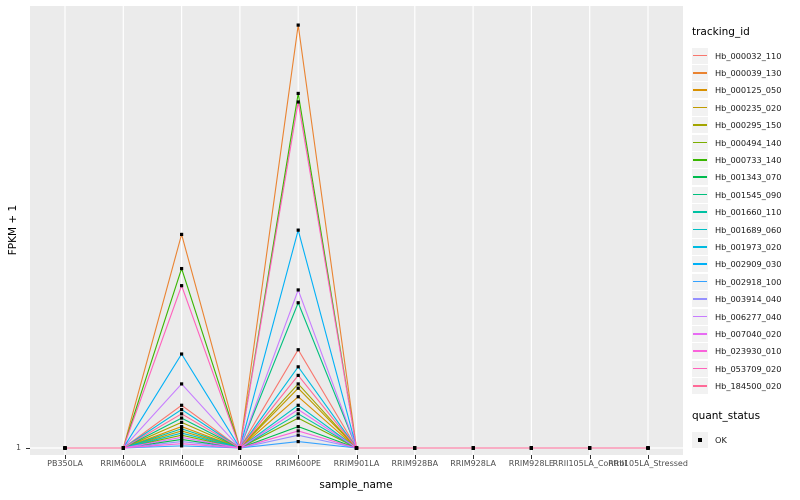 The width and height of the screenshot is (800, 500). What do you see at coordinates (182, 463) in the screenshot?
I see `x-tick-label: RRIM600LE` at bounding box center [182, 463].